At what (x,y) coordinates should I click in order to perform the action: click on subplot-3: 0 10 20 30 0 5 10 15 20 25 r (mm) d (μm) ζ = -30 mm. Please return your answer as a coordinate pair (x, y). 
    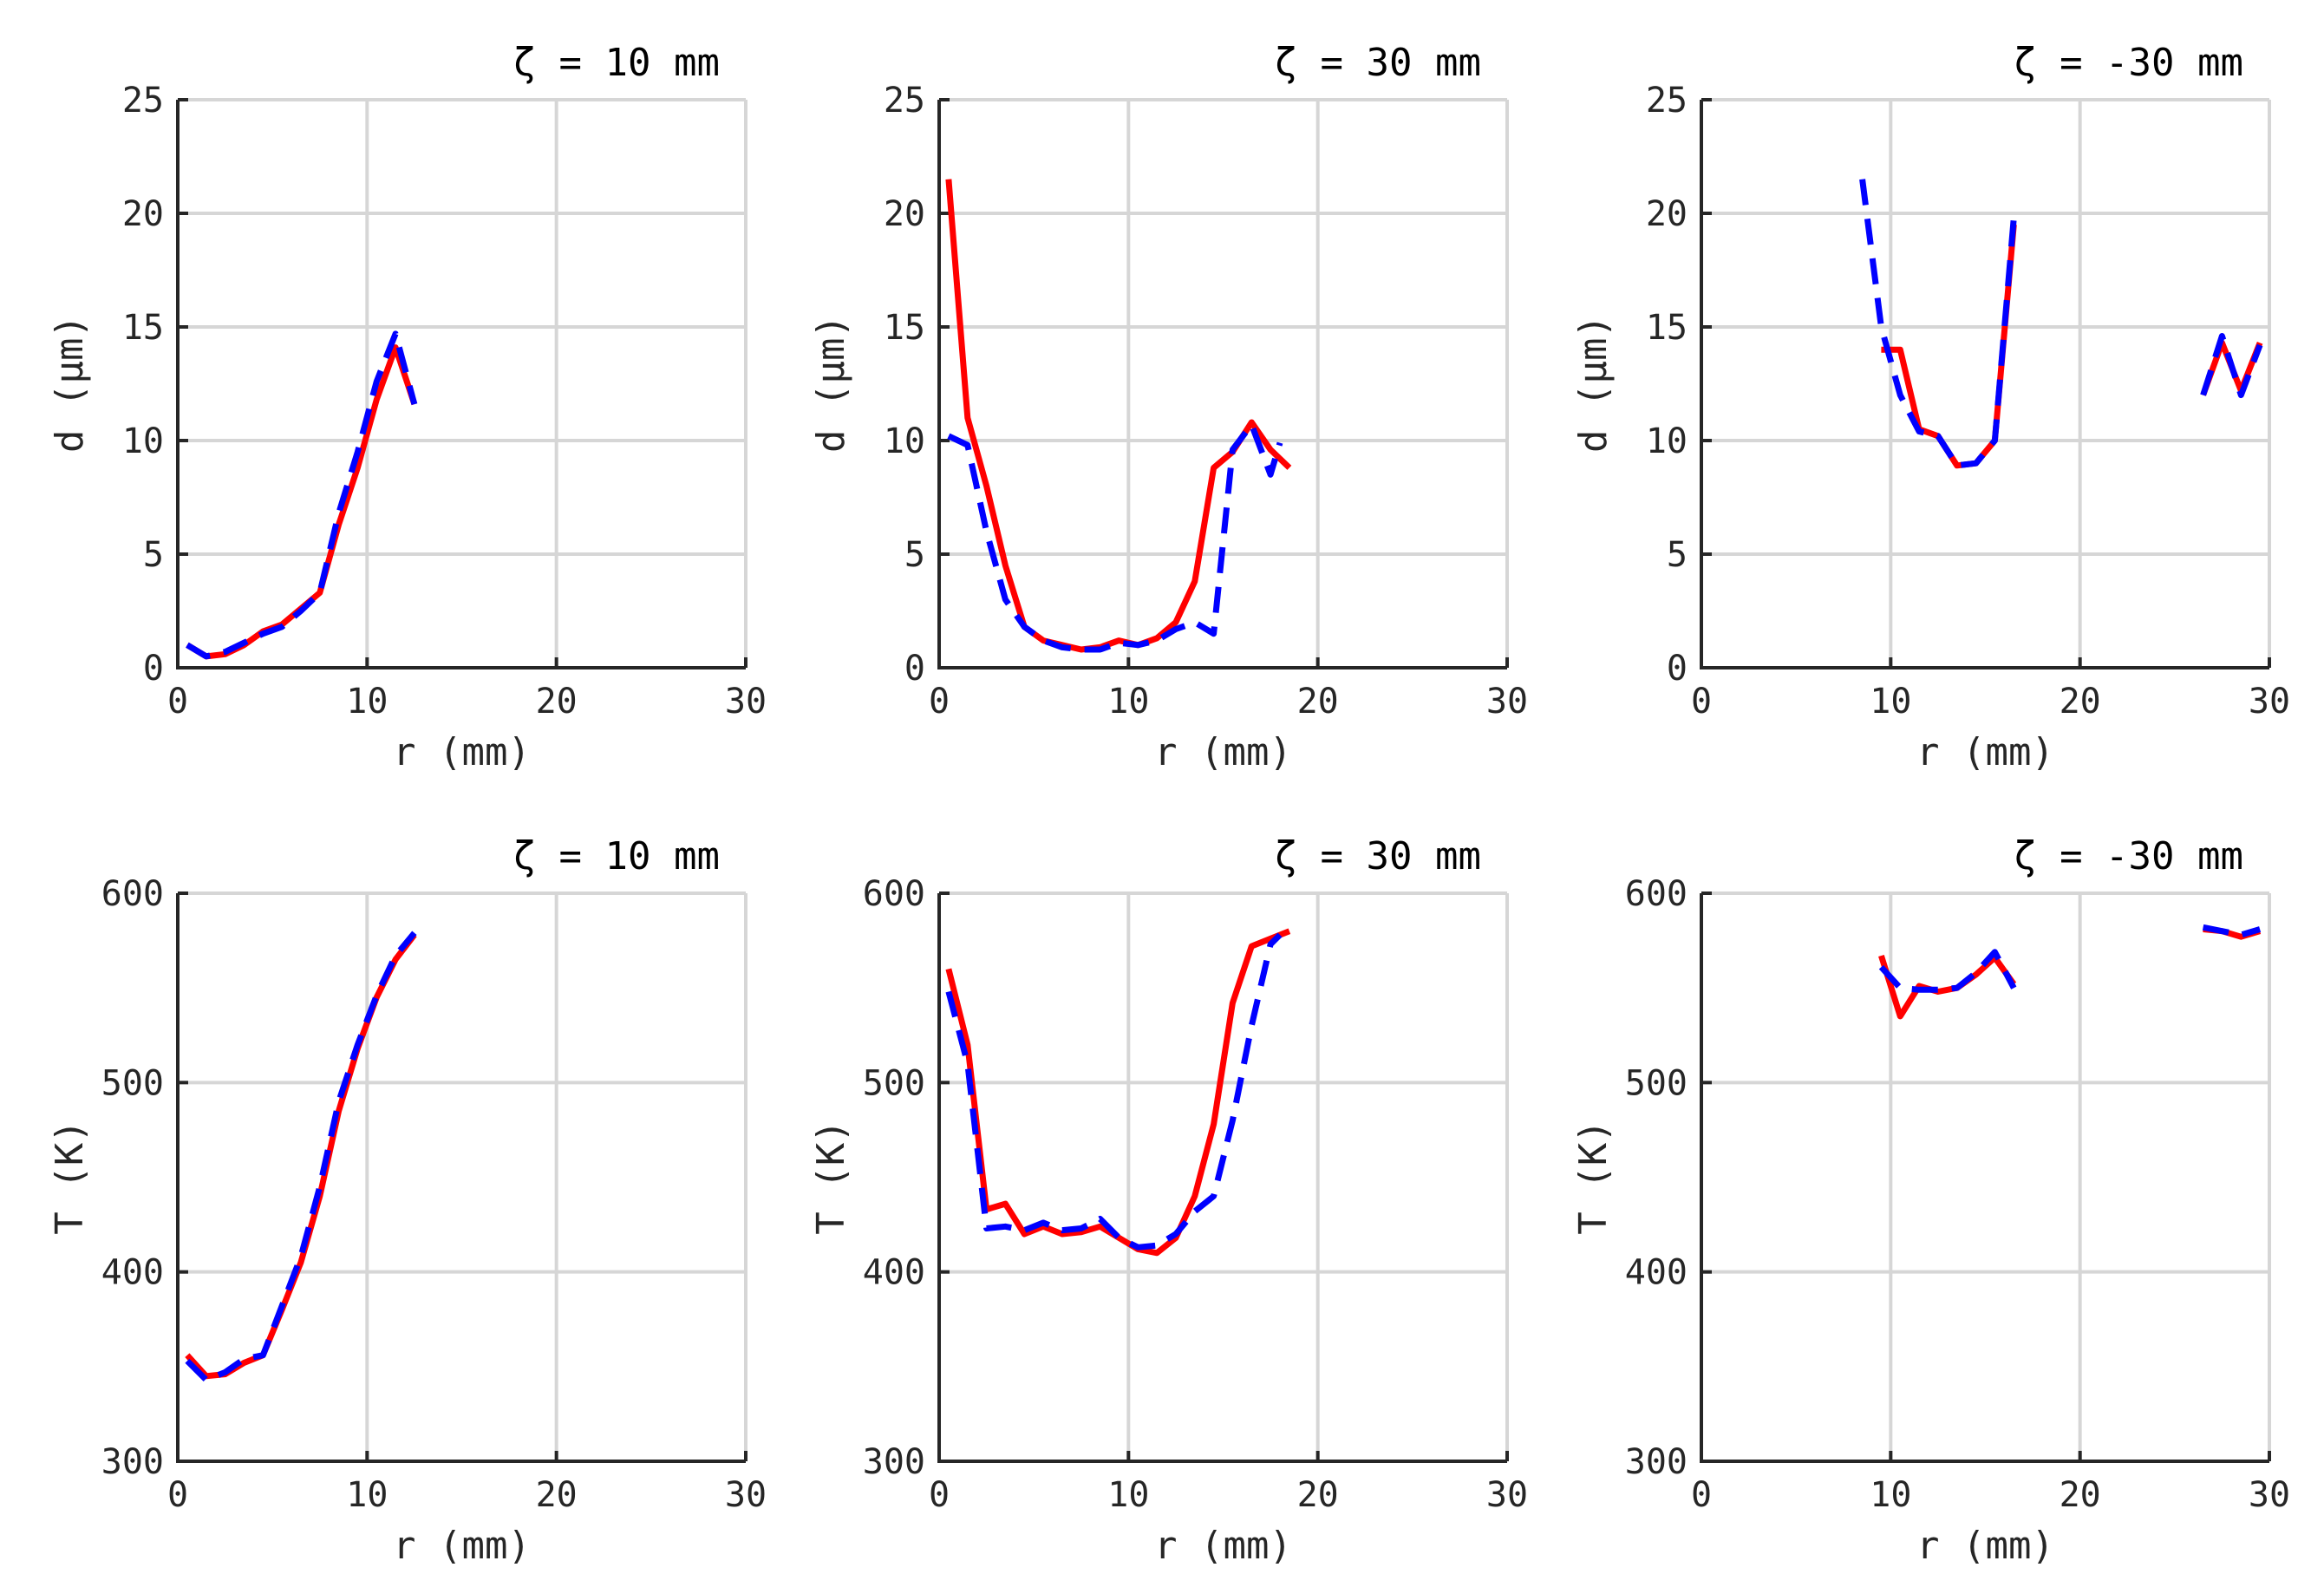
    Looking at the image, I should click on (1931, 407).